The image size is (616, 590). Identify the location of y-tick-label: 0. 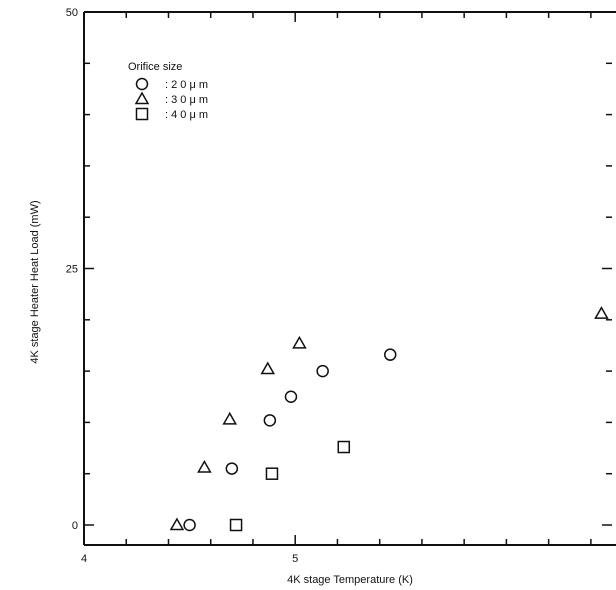
(75, 526).